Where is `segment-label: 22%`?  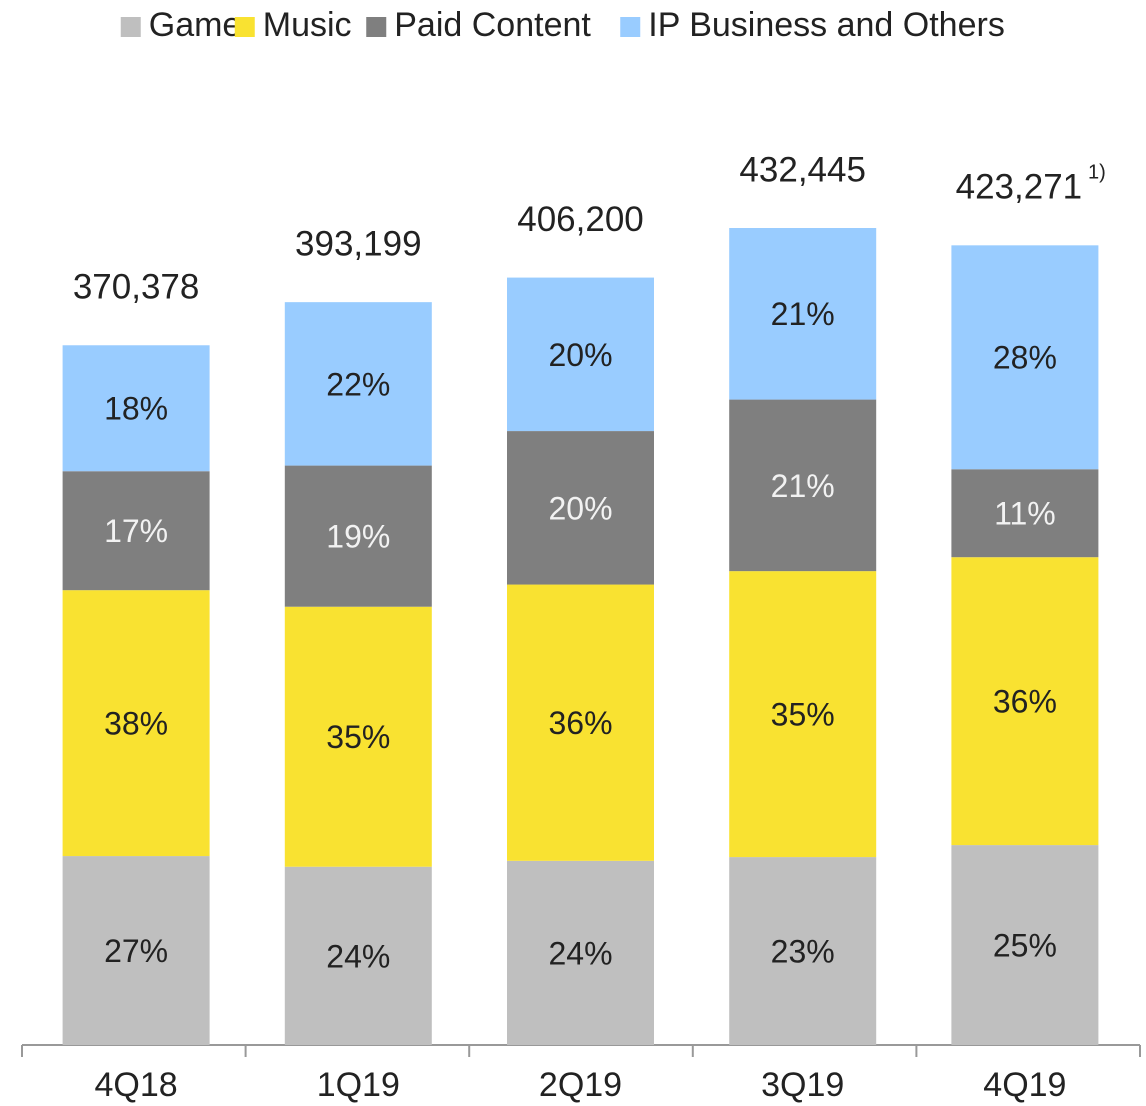 segment-label: 22% is located at coordinates (358, 384).